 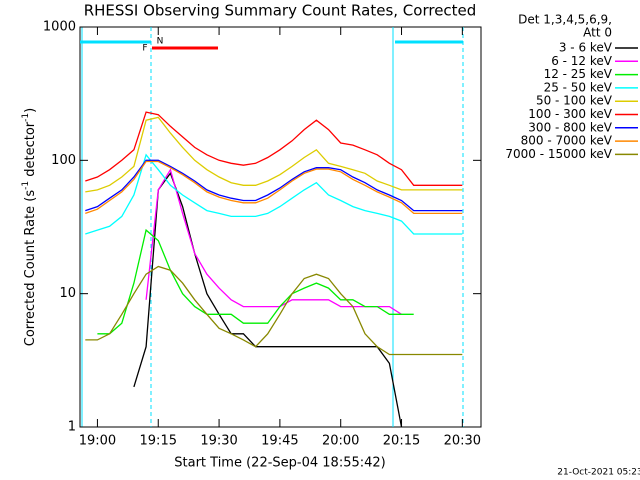 What do you see at coordinates (30, 110) in the screenshot?
I see `label-part: )` at bounding box center [30, 110].